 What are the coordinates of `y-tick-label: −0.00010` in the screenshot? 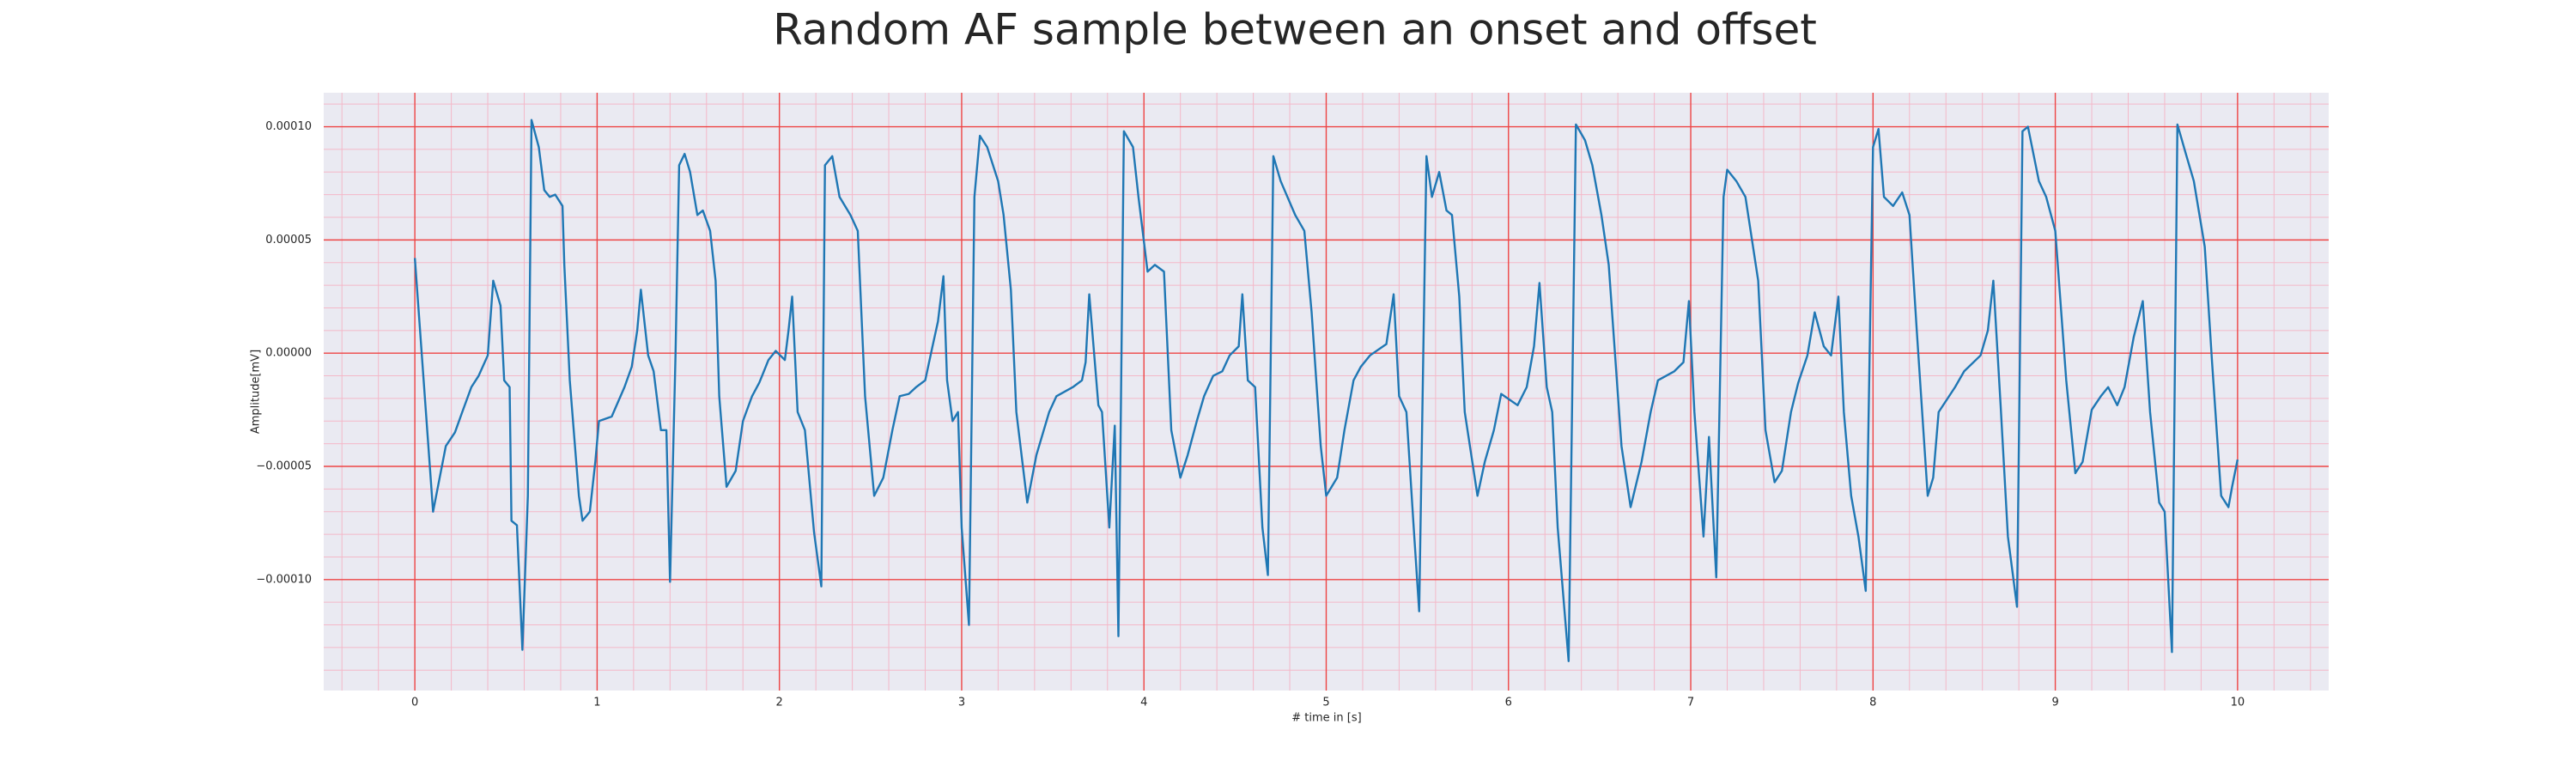 It's located at (284, 579).